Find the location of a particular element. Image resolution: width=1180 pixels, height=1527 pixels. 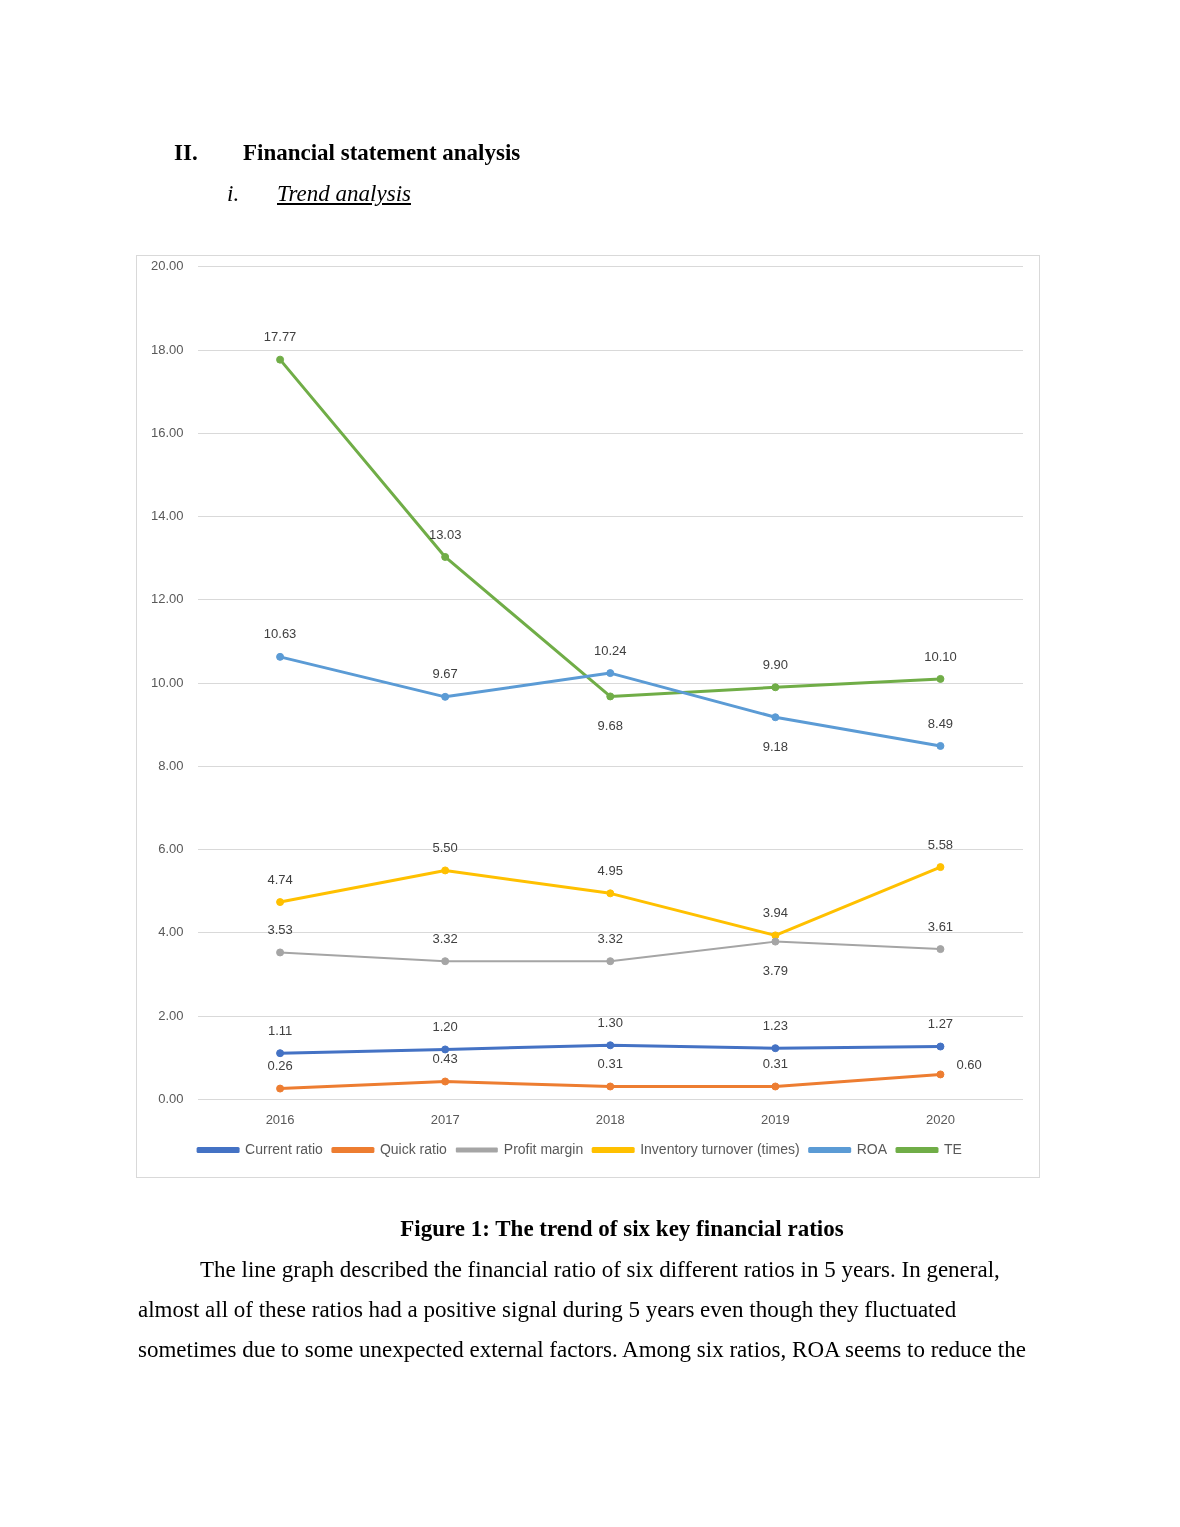

y-tick-label: 6.00 is located at coordinates (171, 849).